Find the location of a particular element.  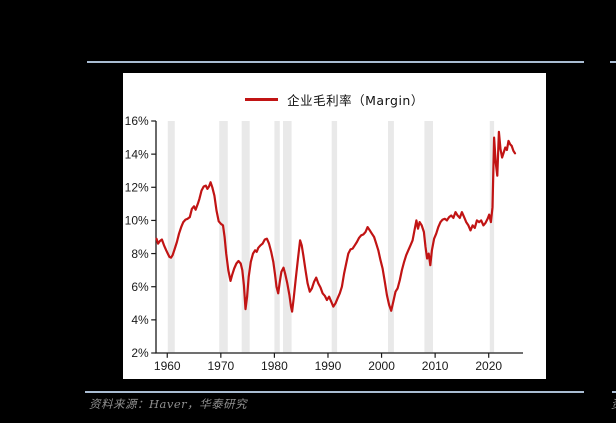

y-axis-tick-label: 12% is located at coordinates (137, 187).